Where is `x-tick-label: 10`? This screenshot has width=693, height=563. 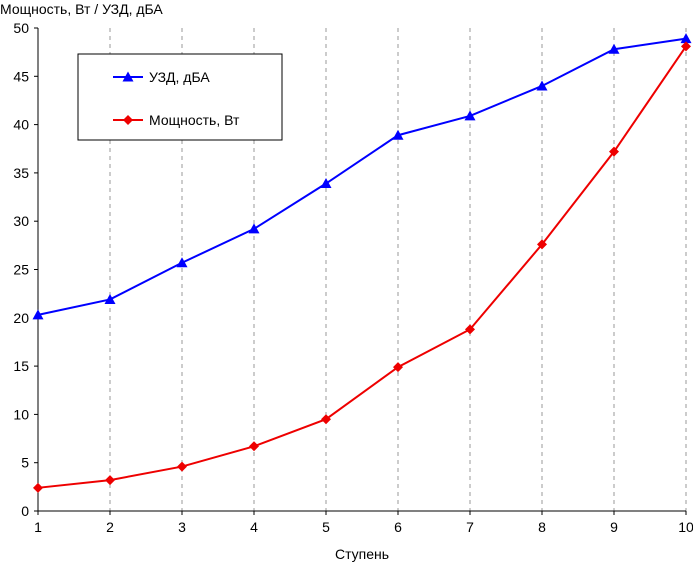 x-tick-label: 10 is located at coordinates (685, 527).